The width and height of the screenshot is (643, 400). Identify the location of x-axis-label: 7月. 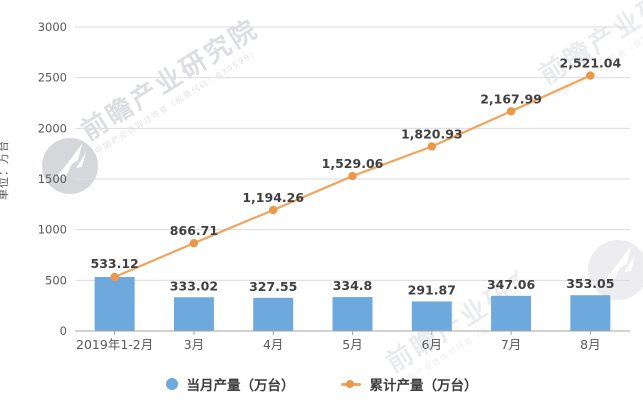
(511, 344).